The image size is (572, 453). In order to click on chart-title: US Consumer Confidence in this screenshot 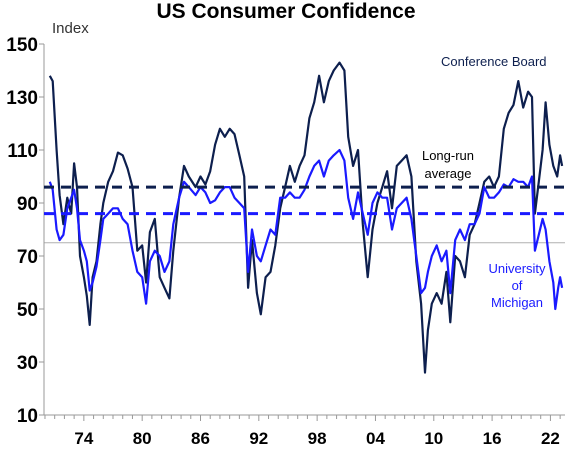, I will do `click(285, 11)`.